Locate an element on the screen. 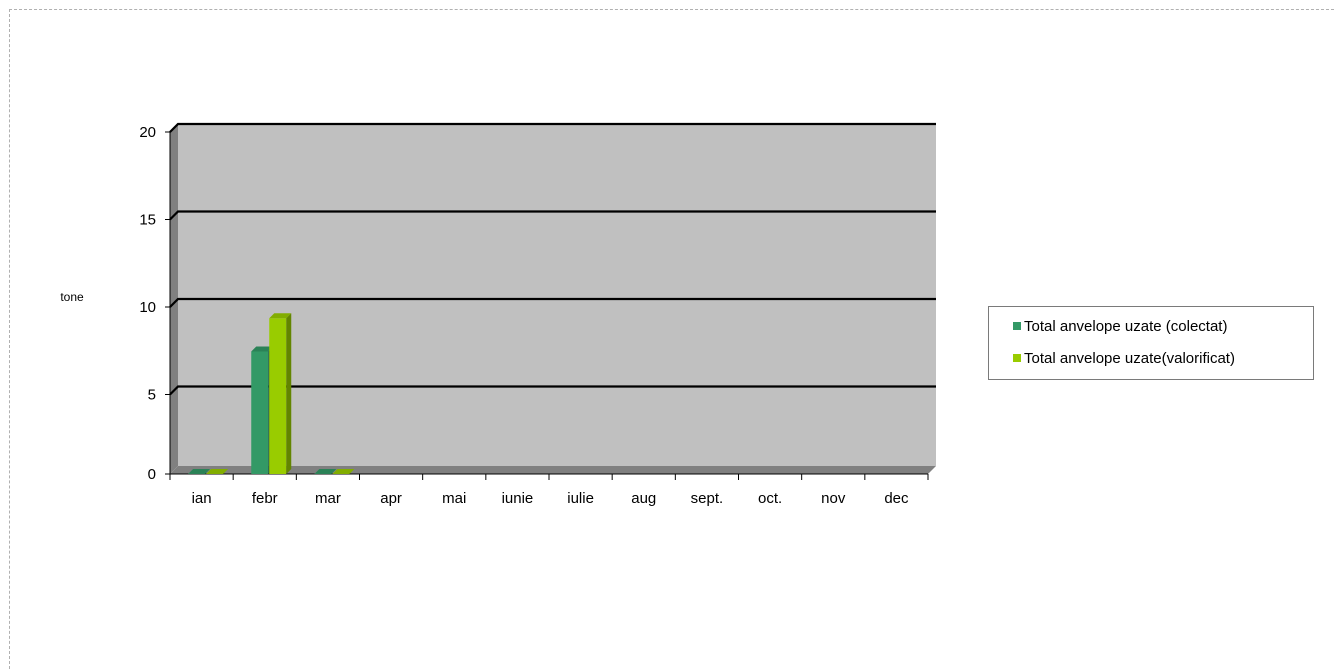  x-tick-label: apr is located at coordinates (391, 498).